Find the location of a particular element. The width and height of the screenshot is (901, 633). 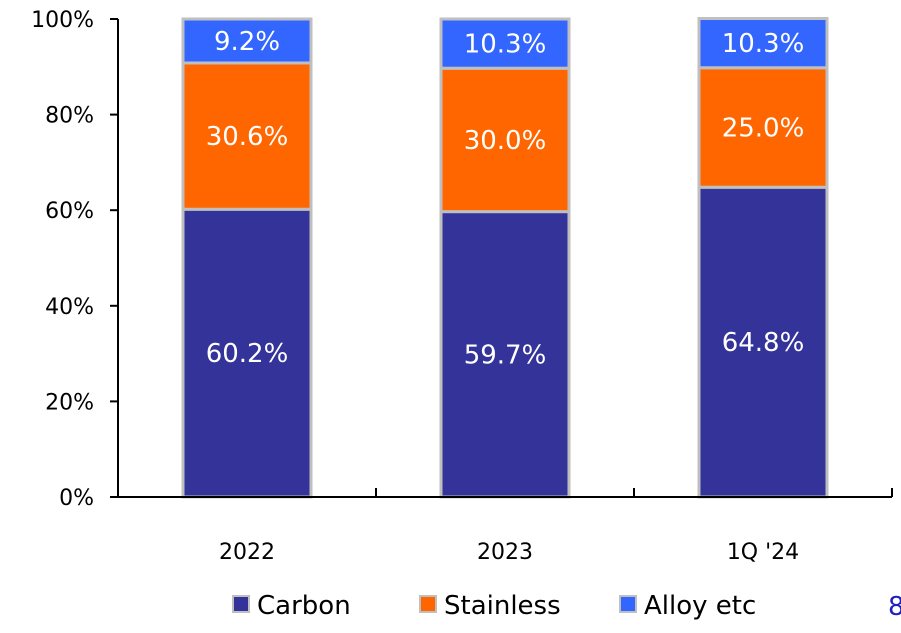

data-label-carbon-2: 64.8% is located at coordinates (763, 343).